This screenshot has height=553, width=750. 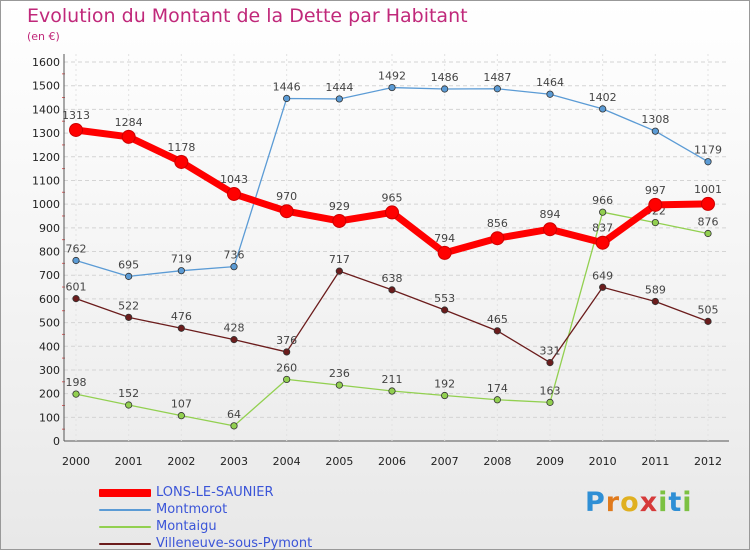 What do you see at coordinates (49, 228) in the screenshot?
I see `y-tick-label: 900` at bounding box center [49, 228].